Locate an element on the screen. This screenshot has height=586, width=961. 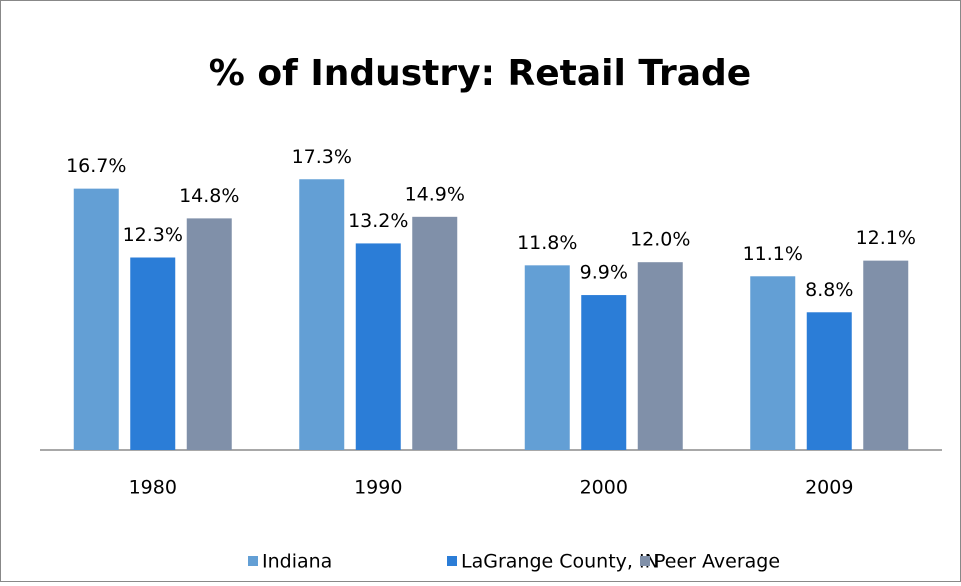
legend-label: Peer Average is located at coordinates (717, 562).